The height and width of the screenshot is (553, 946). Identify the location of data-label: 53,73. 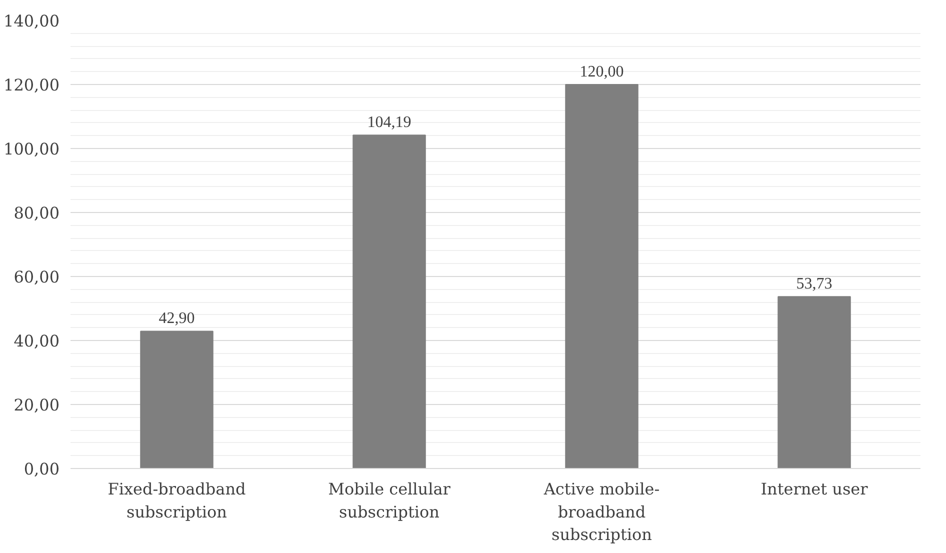
(814, 284).